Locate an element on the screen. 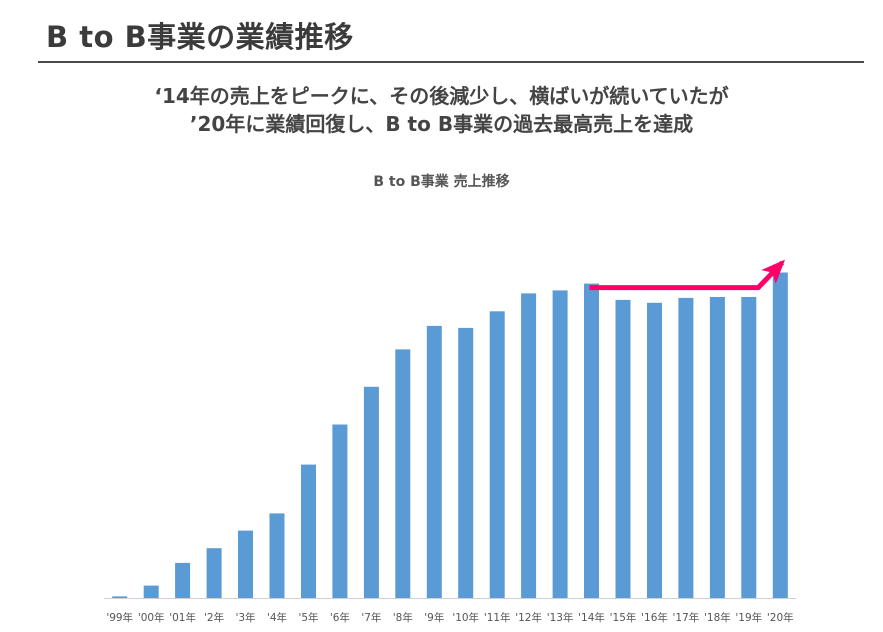  x-tick-label: '01年 is located at coordinates (182, 617).